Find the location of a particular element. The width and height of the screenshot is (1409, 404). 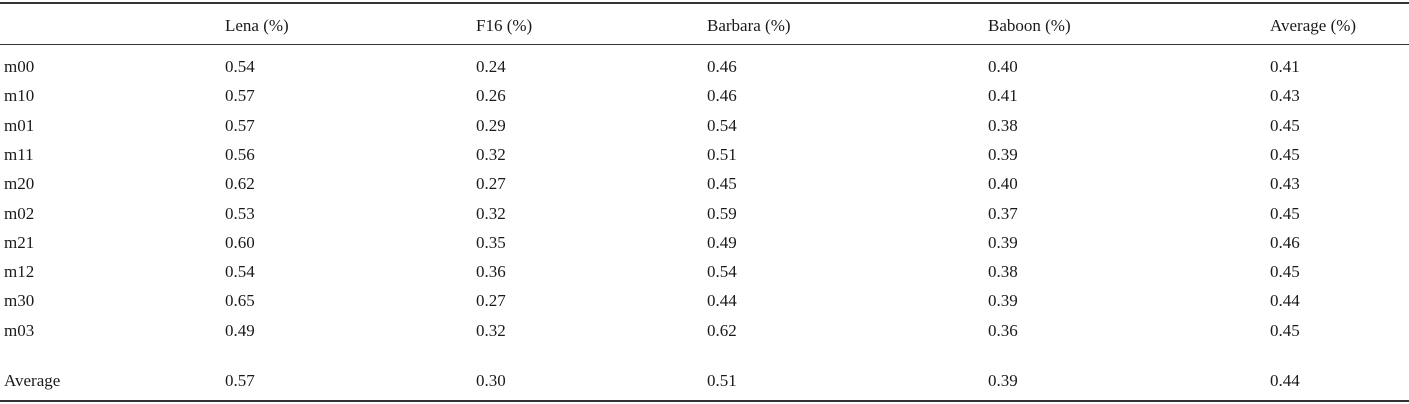

row-label: m11 is located at coordinates (19, 154).